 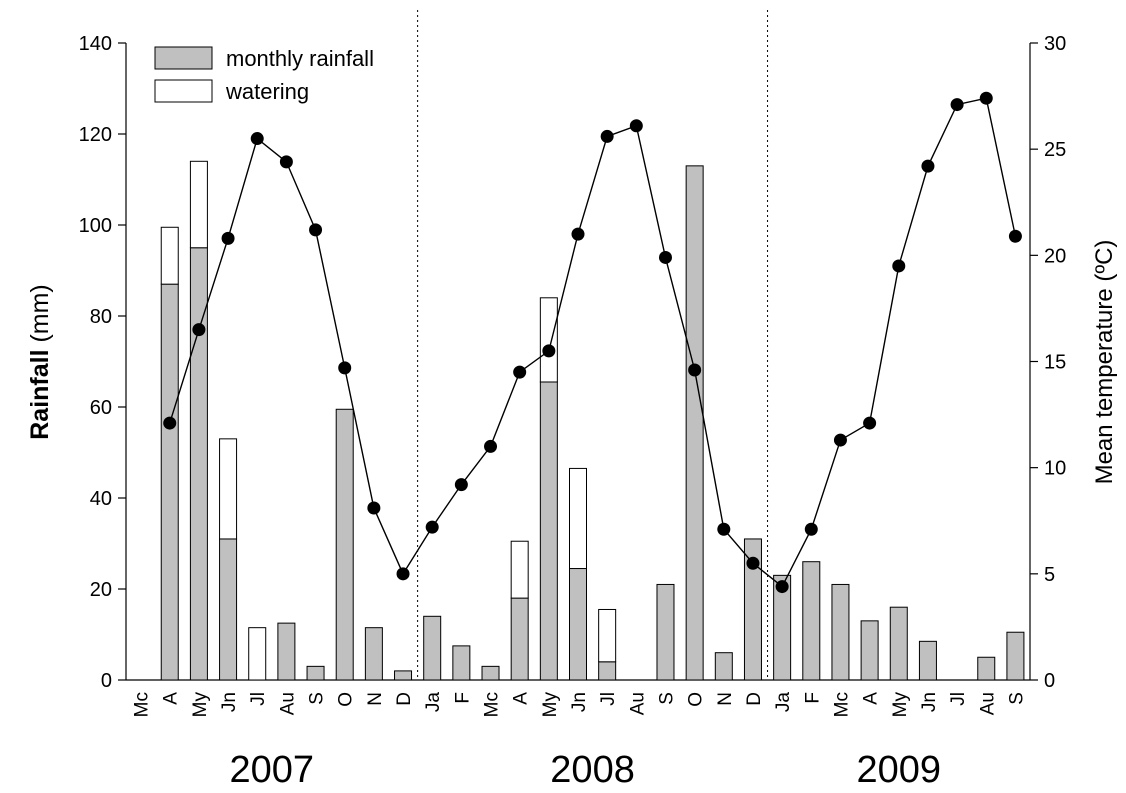 I want to click on year-label-2007: 2007, so click(x=272, y=770).